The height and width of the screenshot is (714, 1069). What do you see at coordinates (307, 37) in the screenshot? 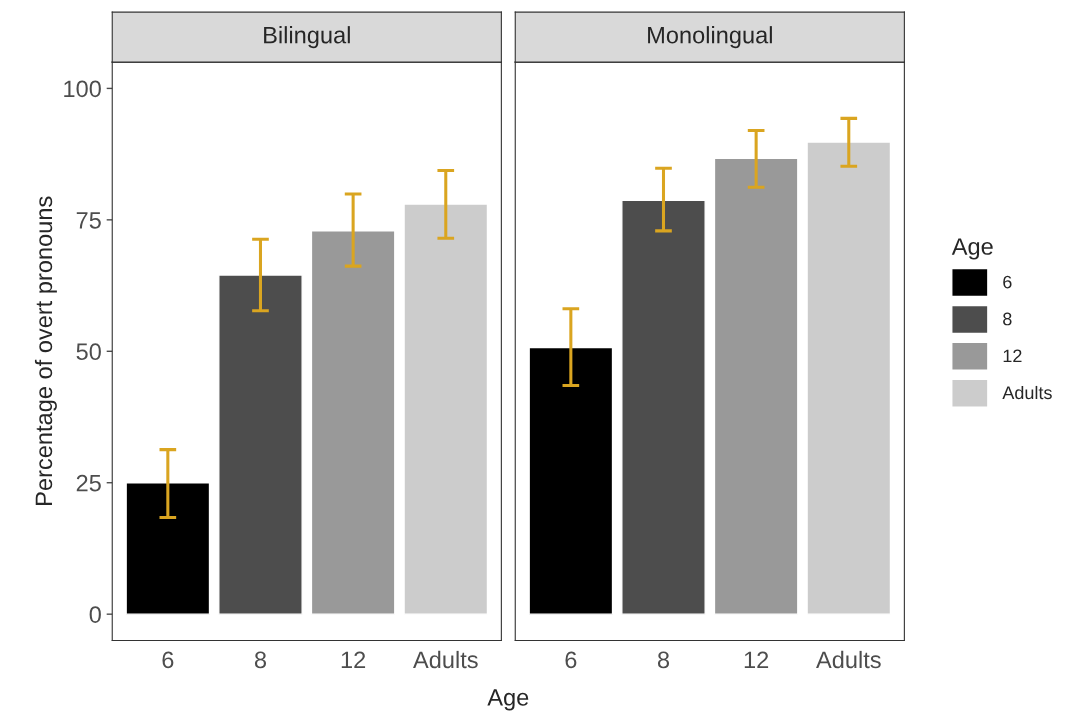
I see `chart-title: Bilingual` at bounding box center [307, 37].